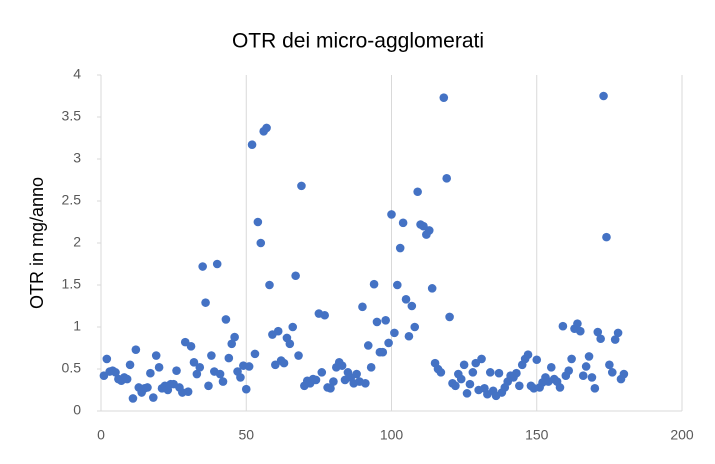 This screenshot has width=715, height=464. What do you see at coordinates (72, 200) in the screenshot?
I see `y-tick-label: 2.5` at bounding box center [72, 200].